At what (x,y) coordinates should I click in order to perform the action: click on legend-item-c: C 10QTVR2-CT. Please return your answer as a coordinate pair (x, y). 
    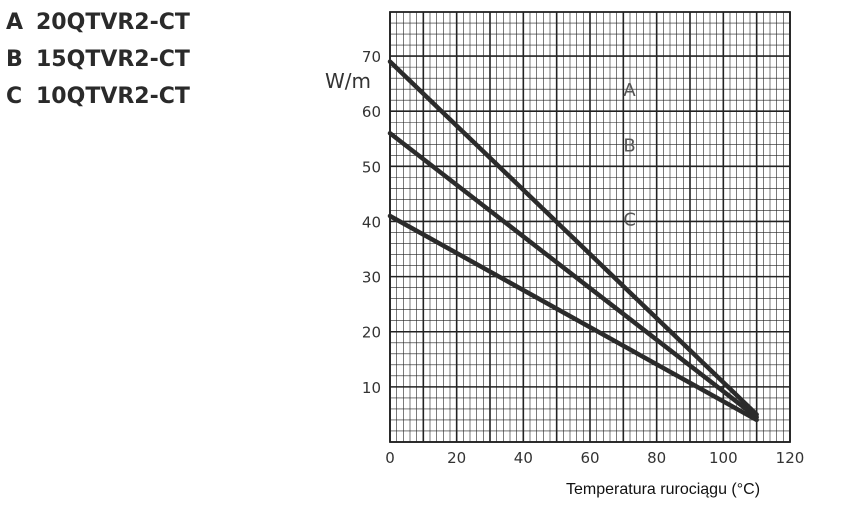
    Looking at the image, I should click on (98, 96).